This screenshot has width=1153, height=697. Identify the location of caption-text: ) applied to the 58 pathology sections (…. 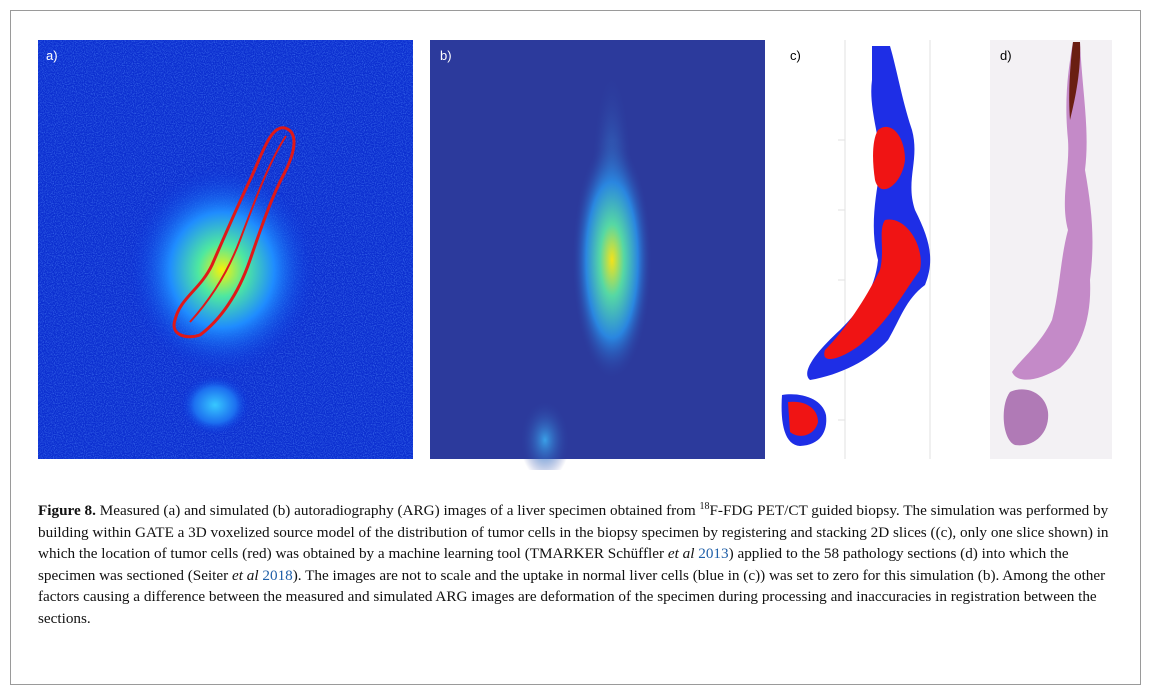
(553, 564).